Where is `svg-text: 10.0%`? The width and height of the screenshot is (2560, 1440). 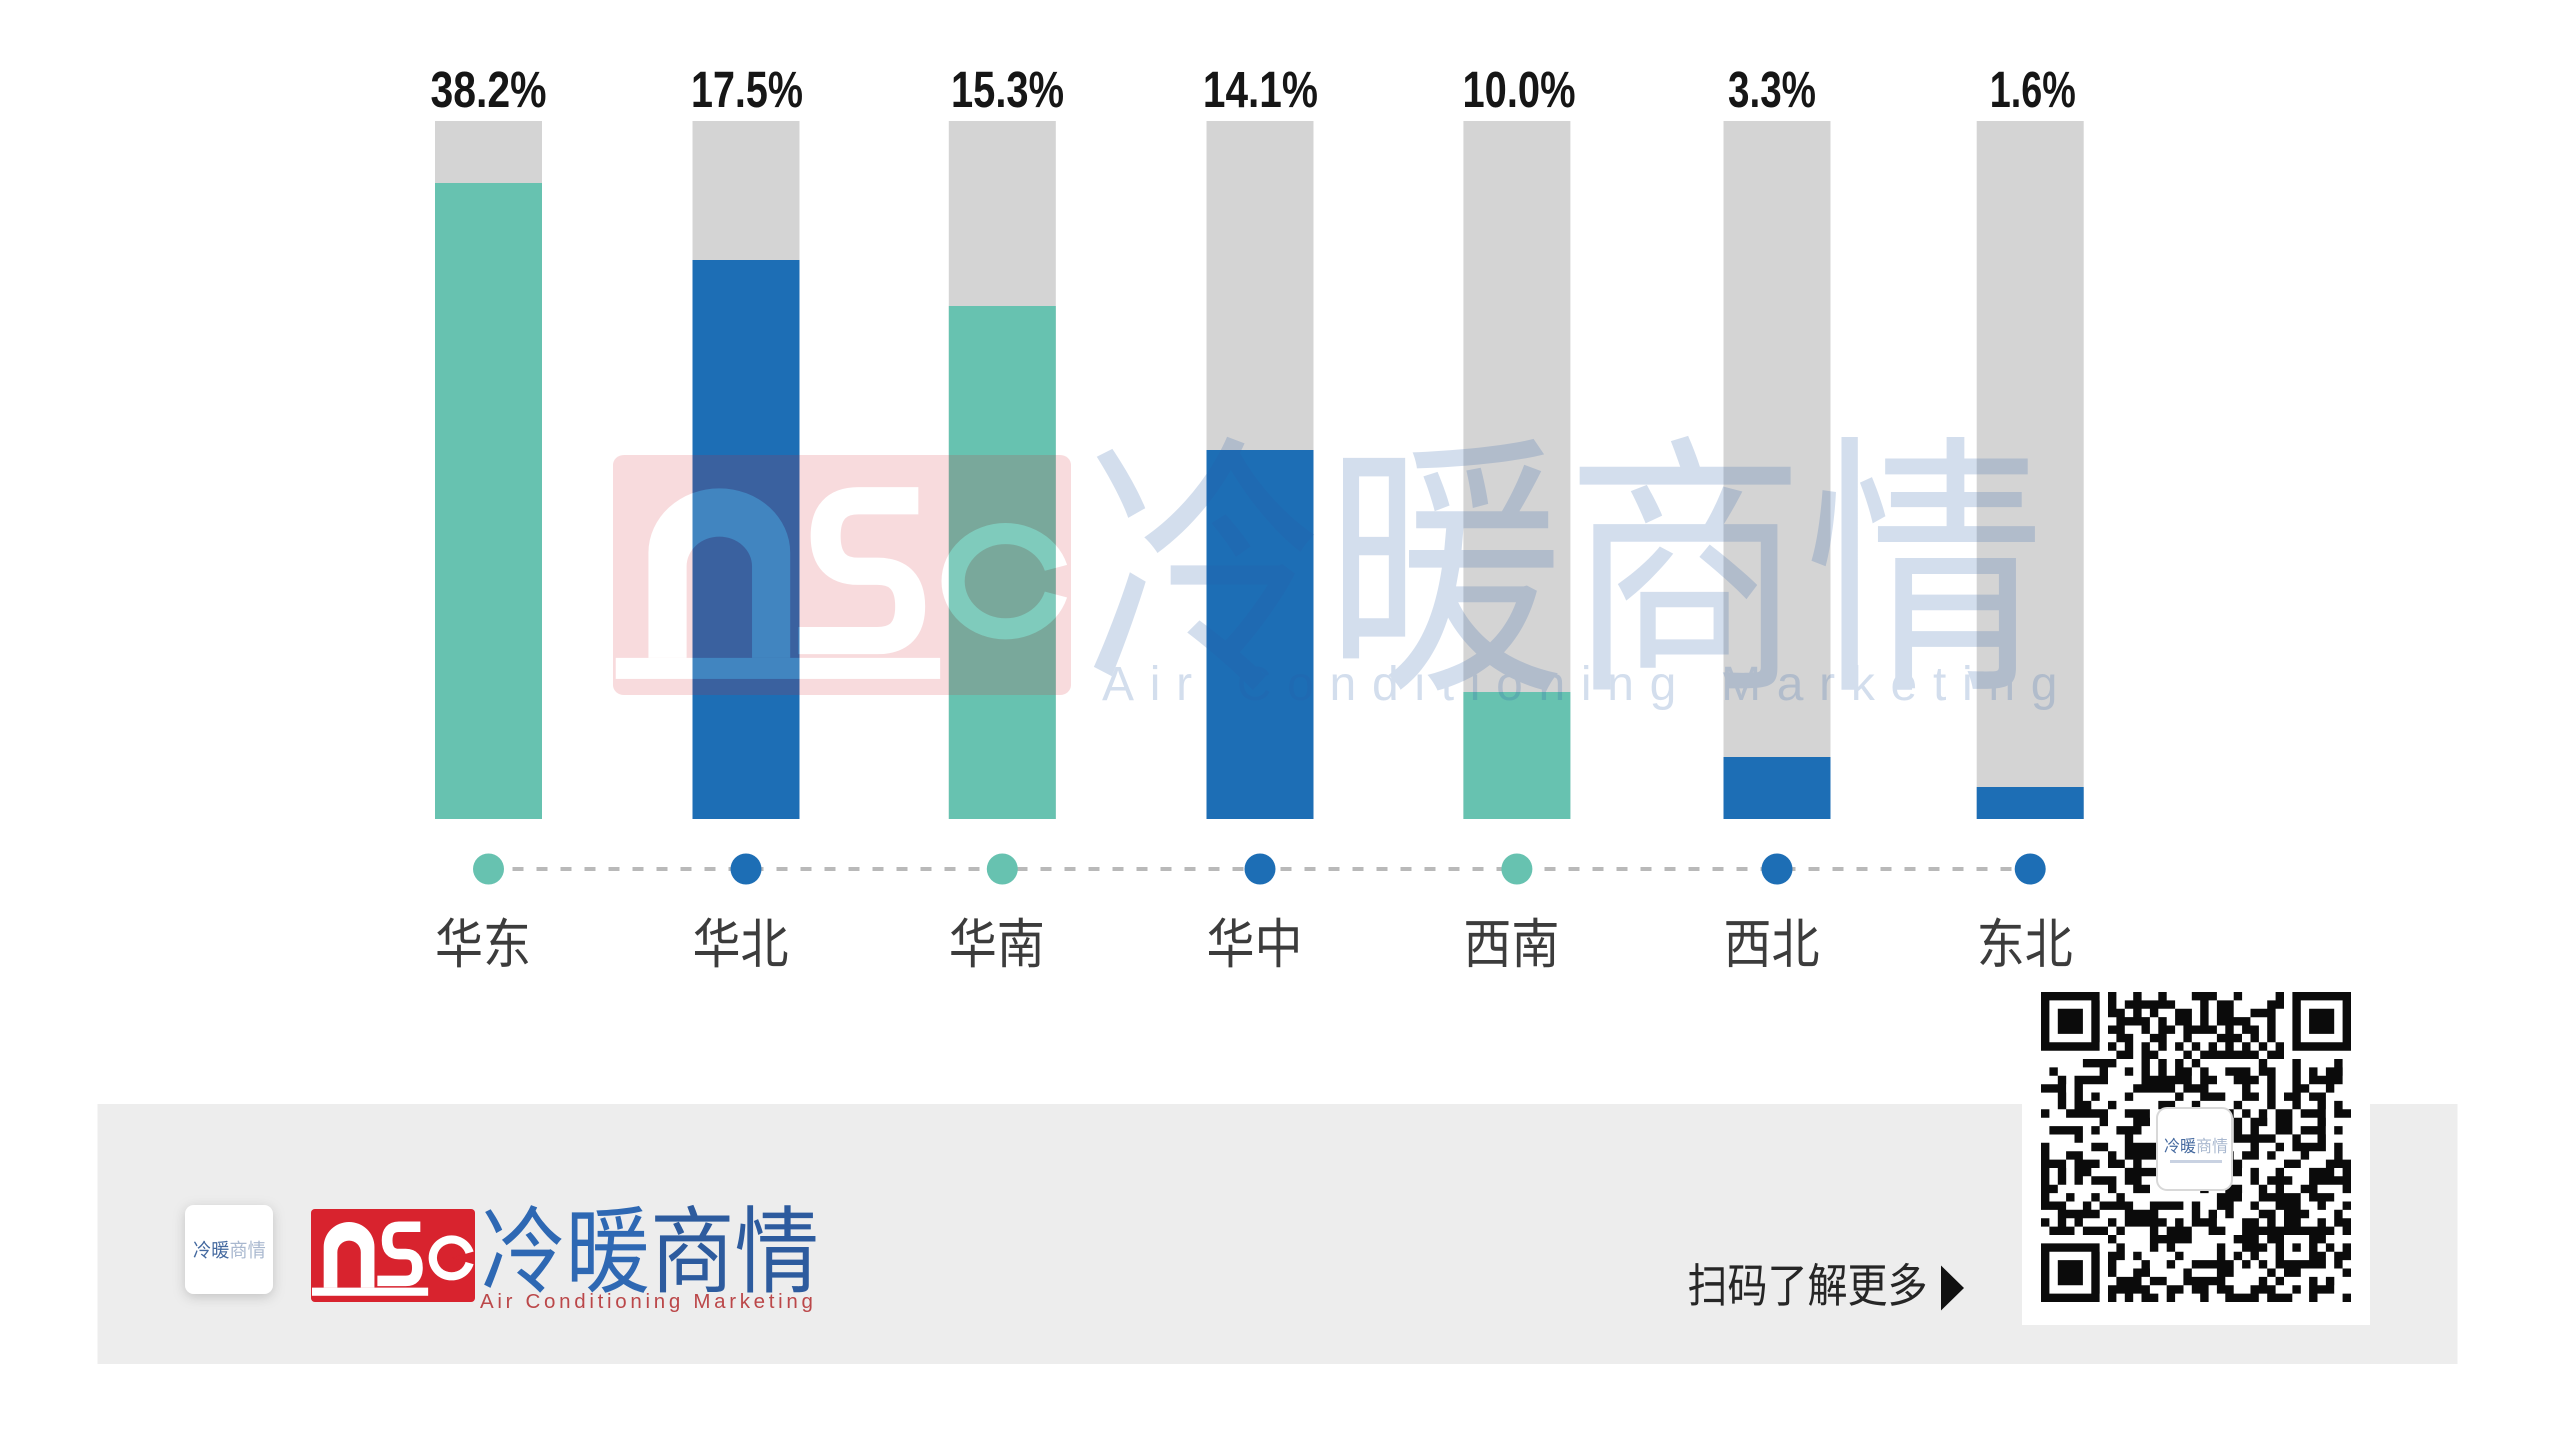
svg-text: 10.0% is located at coordinates (1519, 89).